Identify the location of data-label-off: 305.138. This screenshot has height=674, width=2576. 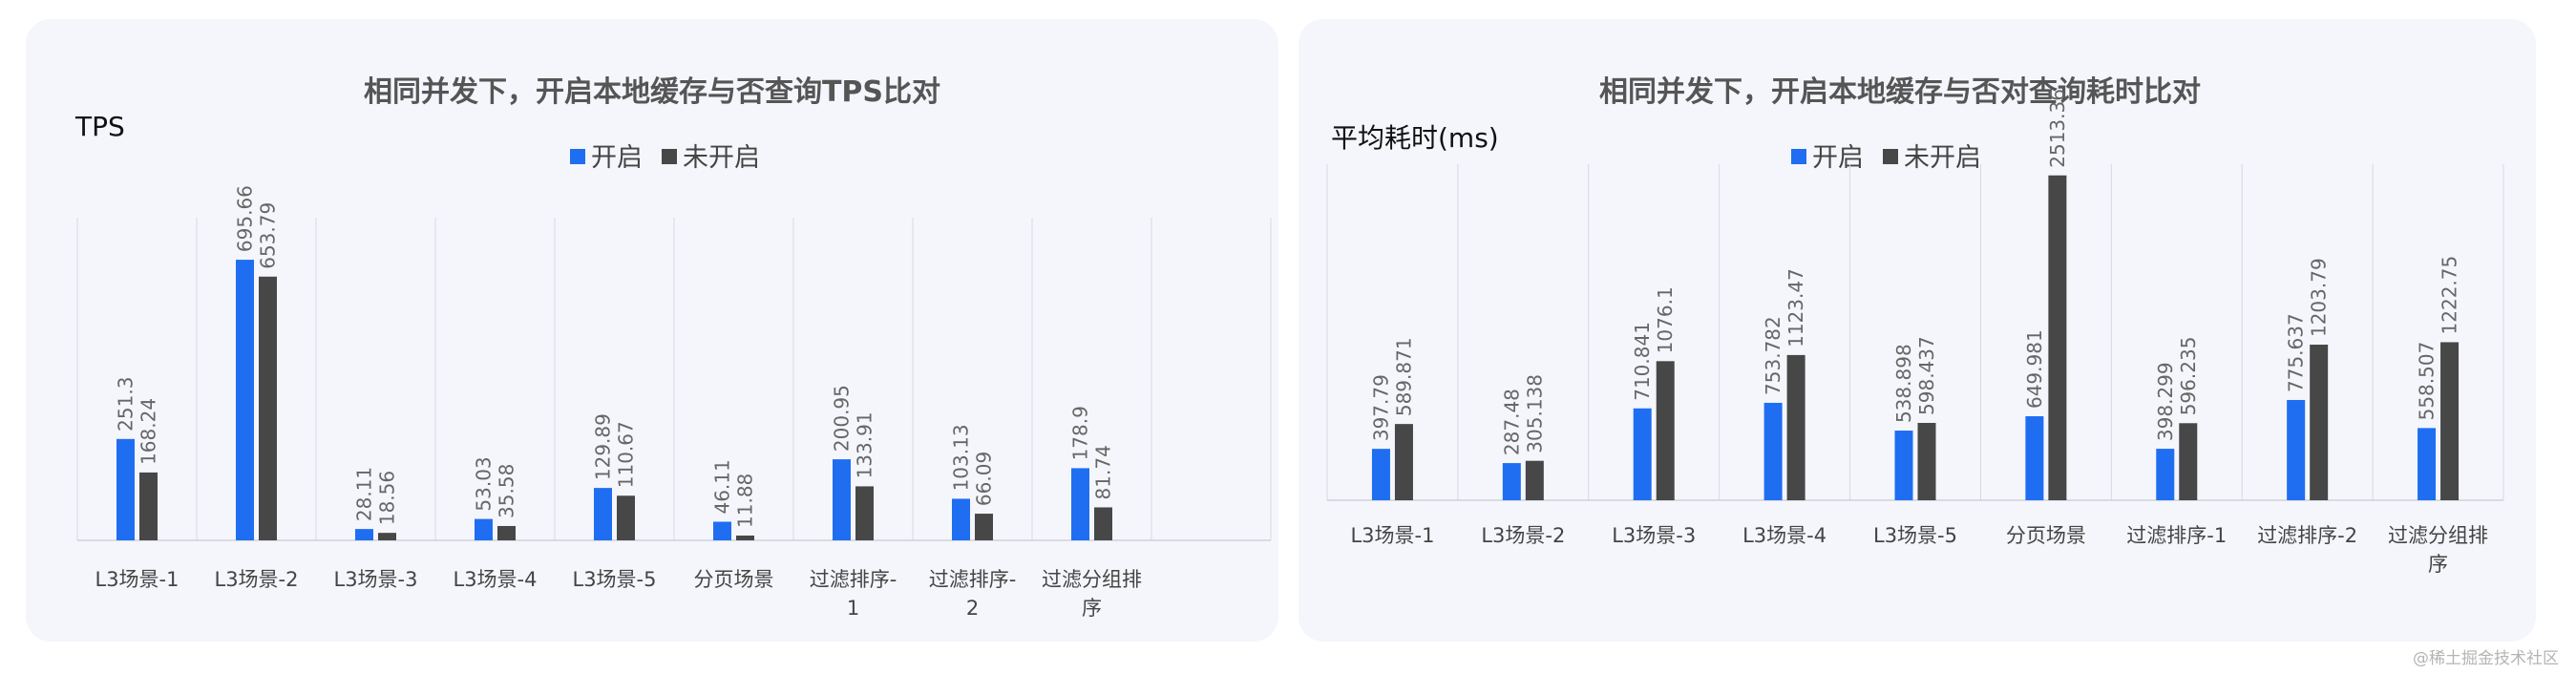
(1534, 413).